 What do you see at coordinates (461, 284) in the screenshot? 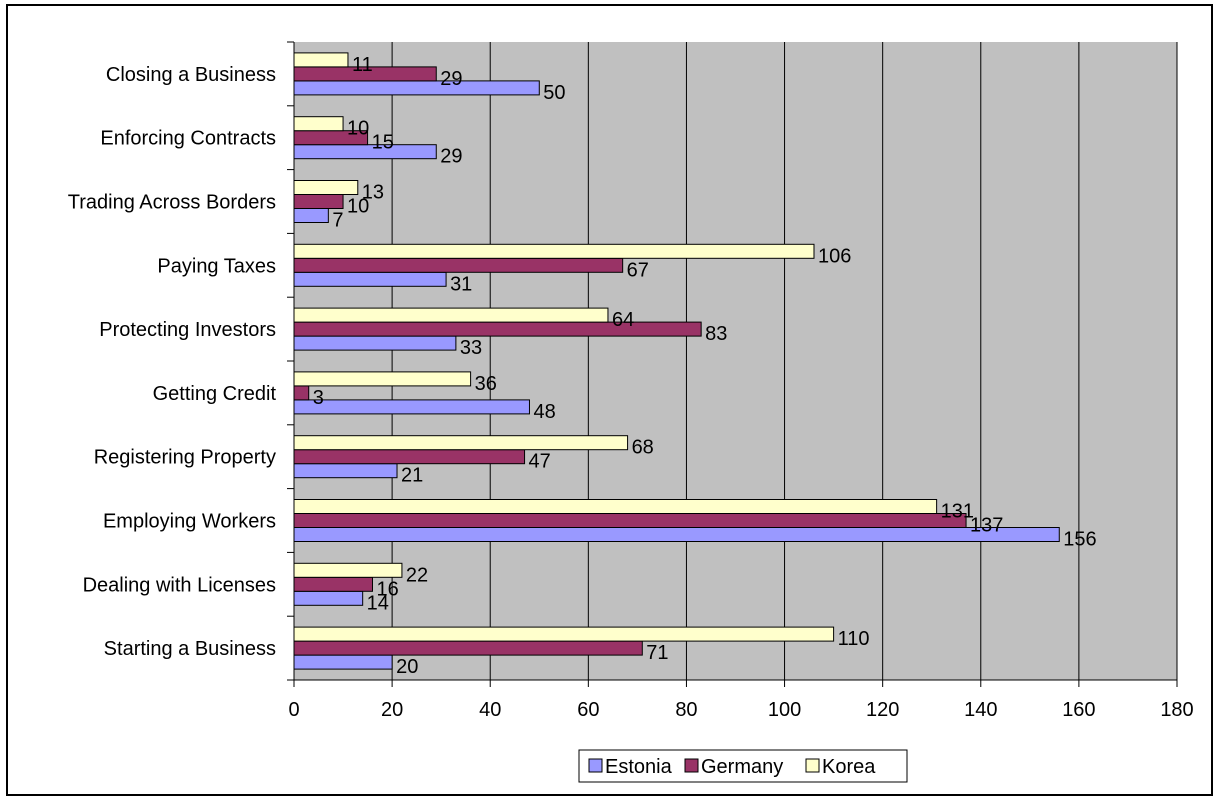
I see `data-label: 31` at bounding box center [461, 284].